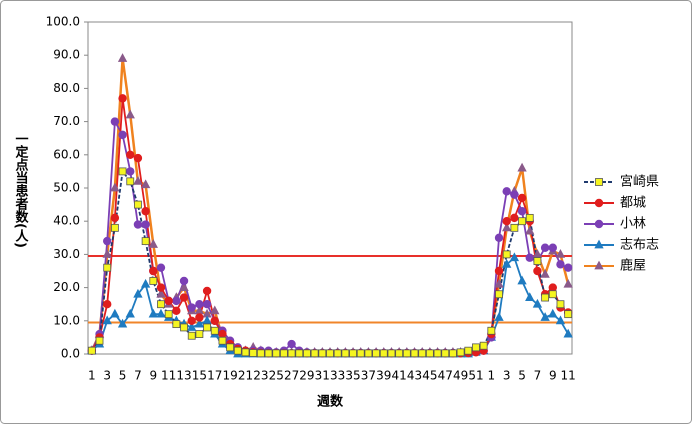  I want to click on x-tick-label: 37, so click(368, 376).